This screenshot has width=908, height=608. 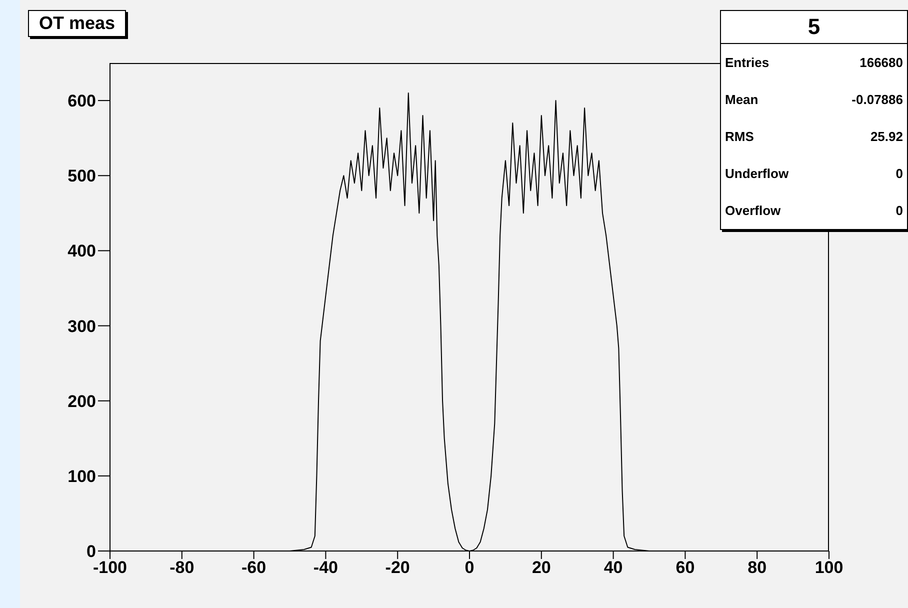 What do you see at coordinates (82, 401) in the screenshot?
I see `y-tick-label: 200` at bounding box center [82, 401].